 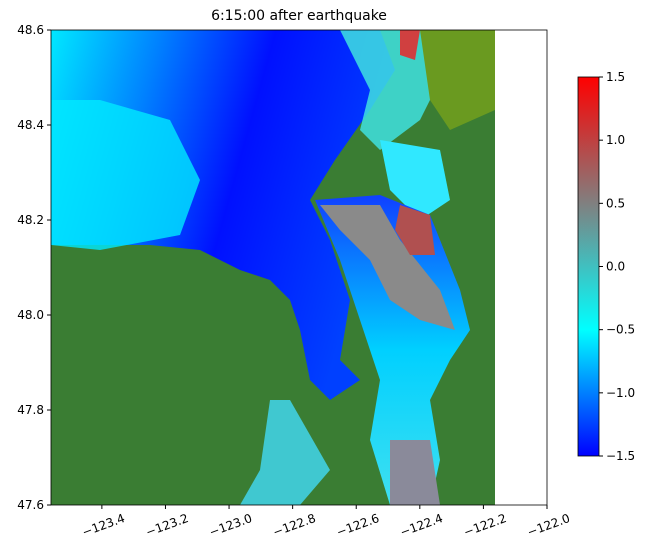 What do you see at coordinates (615, 140) in the screenshot?
I see `colorbar-tick-label: 1.0` at bounding box center [615, 140].